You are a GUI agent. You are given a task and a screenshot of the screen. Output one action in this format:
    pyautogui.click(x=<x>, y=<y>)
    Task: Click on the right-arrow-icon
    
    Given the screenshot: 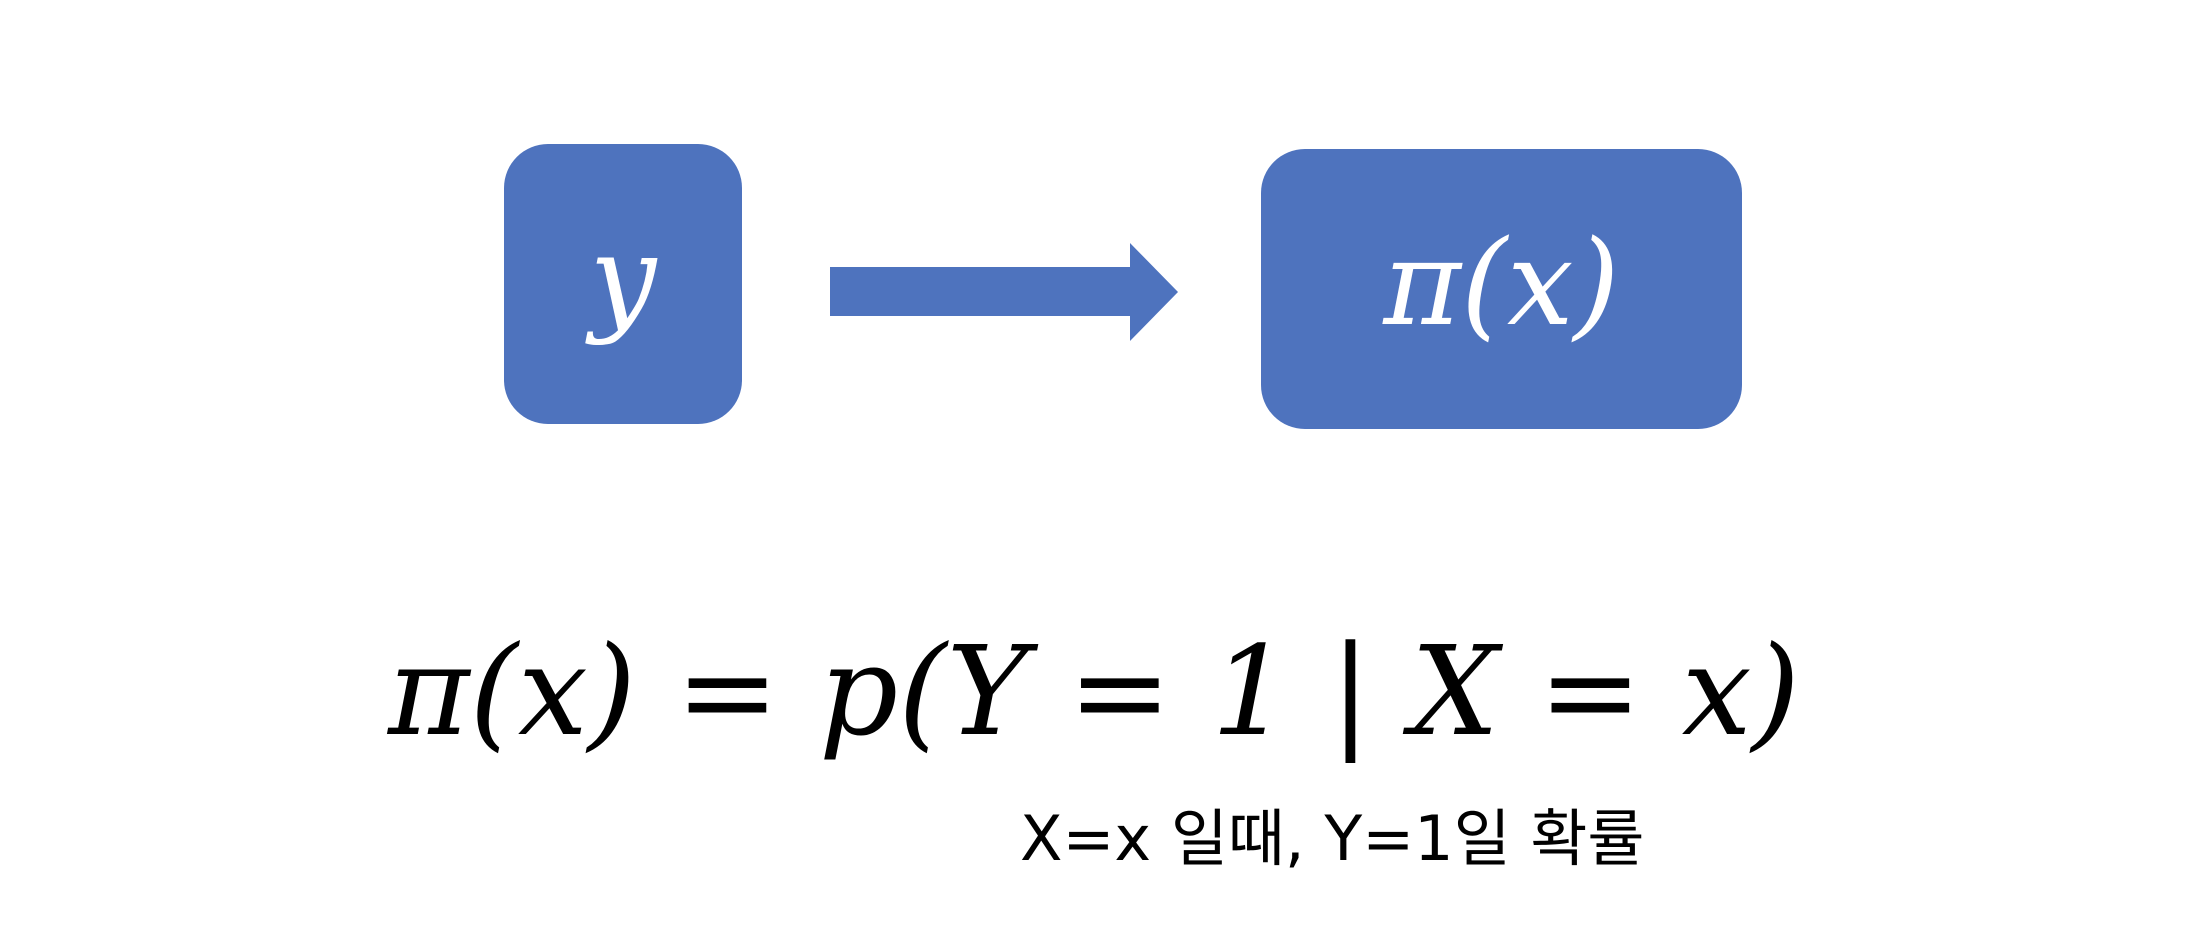 What is the action you would take?
    pyautogui.click(x=1004, y=292)
    